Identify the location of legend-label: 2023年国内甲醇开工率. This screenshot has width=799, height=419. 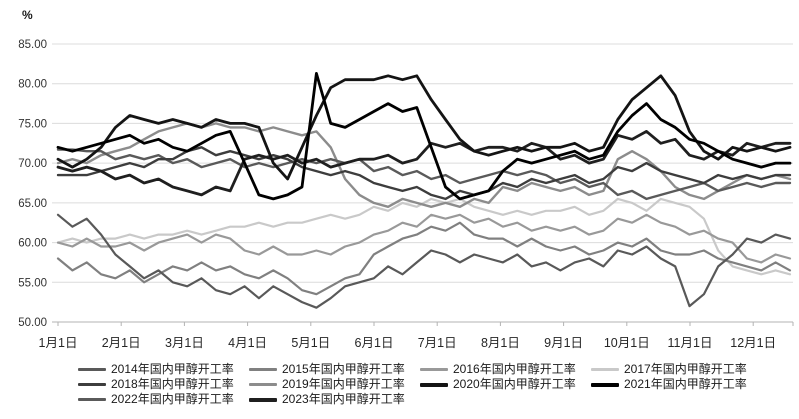
(343, 399).